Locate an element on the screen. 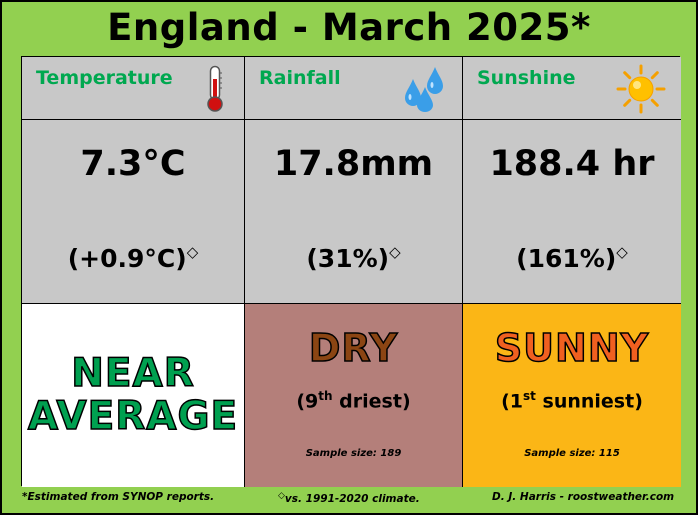  footer-climate-text: vs. 1991-2020 climate. is located at coordinates (352, 499).